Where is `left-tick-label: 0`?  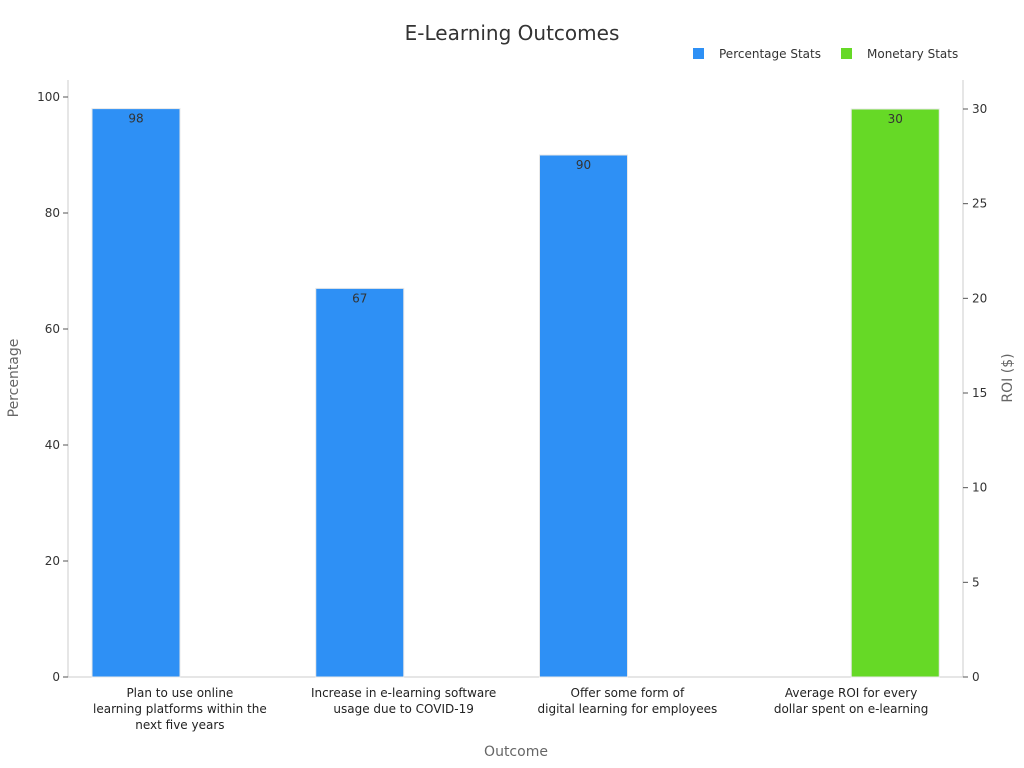
left-tick-label: 0 is located at coordinates (56, 677).